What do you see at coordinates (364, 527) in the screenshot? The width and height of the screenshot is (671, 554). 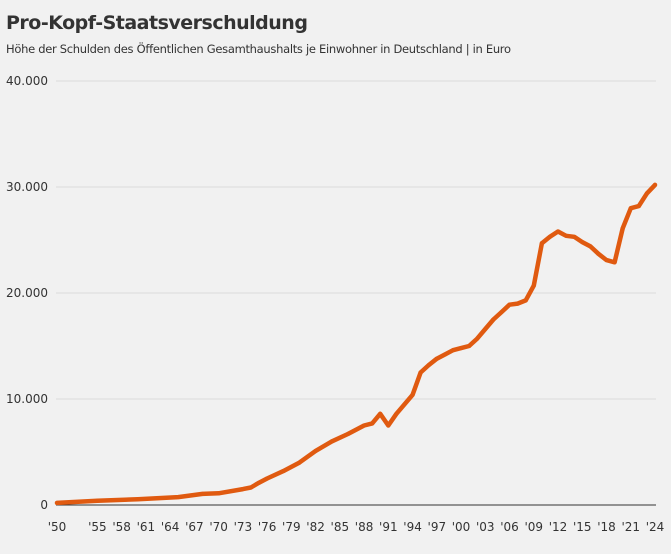 I see `x-tick-label: '88` at bounding box center [364, 527].